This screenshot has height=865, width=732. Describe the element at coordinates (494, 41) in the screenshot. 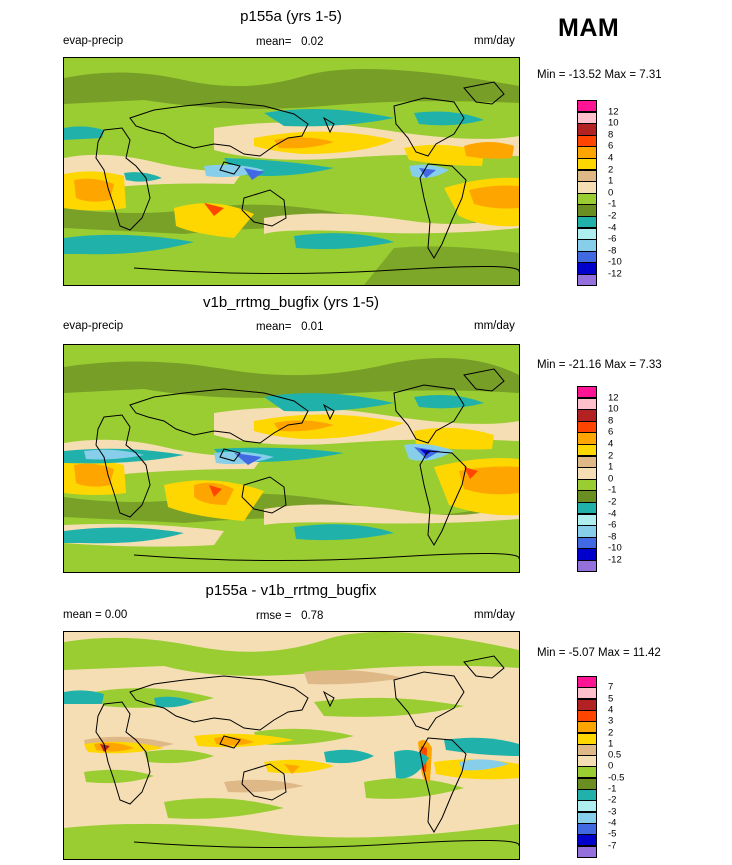

I see `panel1-units: mm/day` at that location.